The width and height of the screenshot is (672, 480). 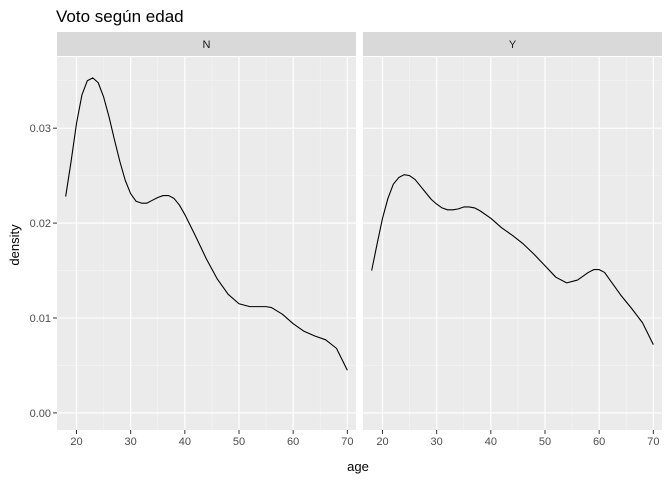 I want to click on y-tick-label: 0.03, so click(x=40, y=129).